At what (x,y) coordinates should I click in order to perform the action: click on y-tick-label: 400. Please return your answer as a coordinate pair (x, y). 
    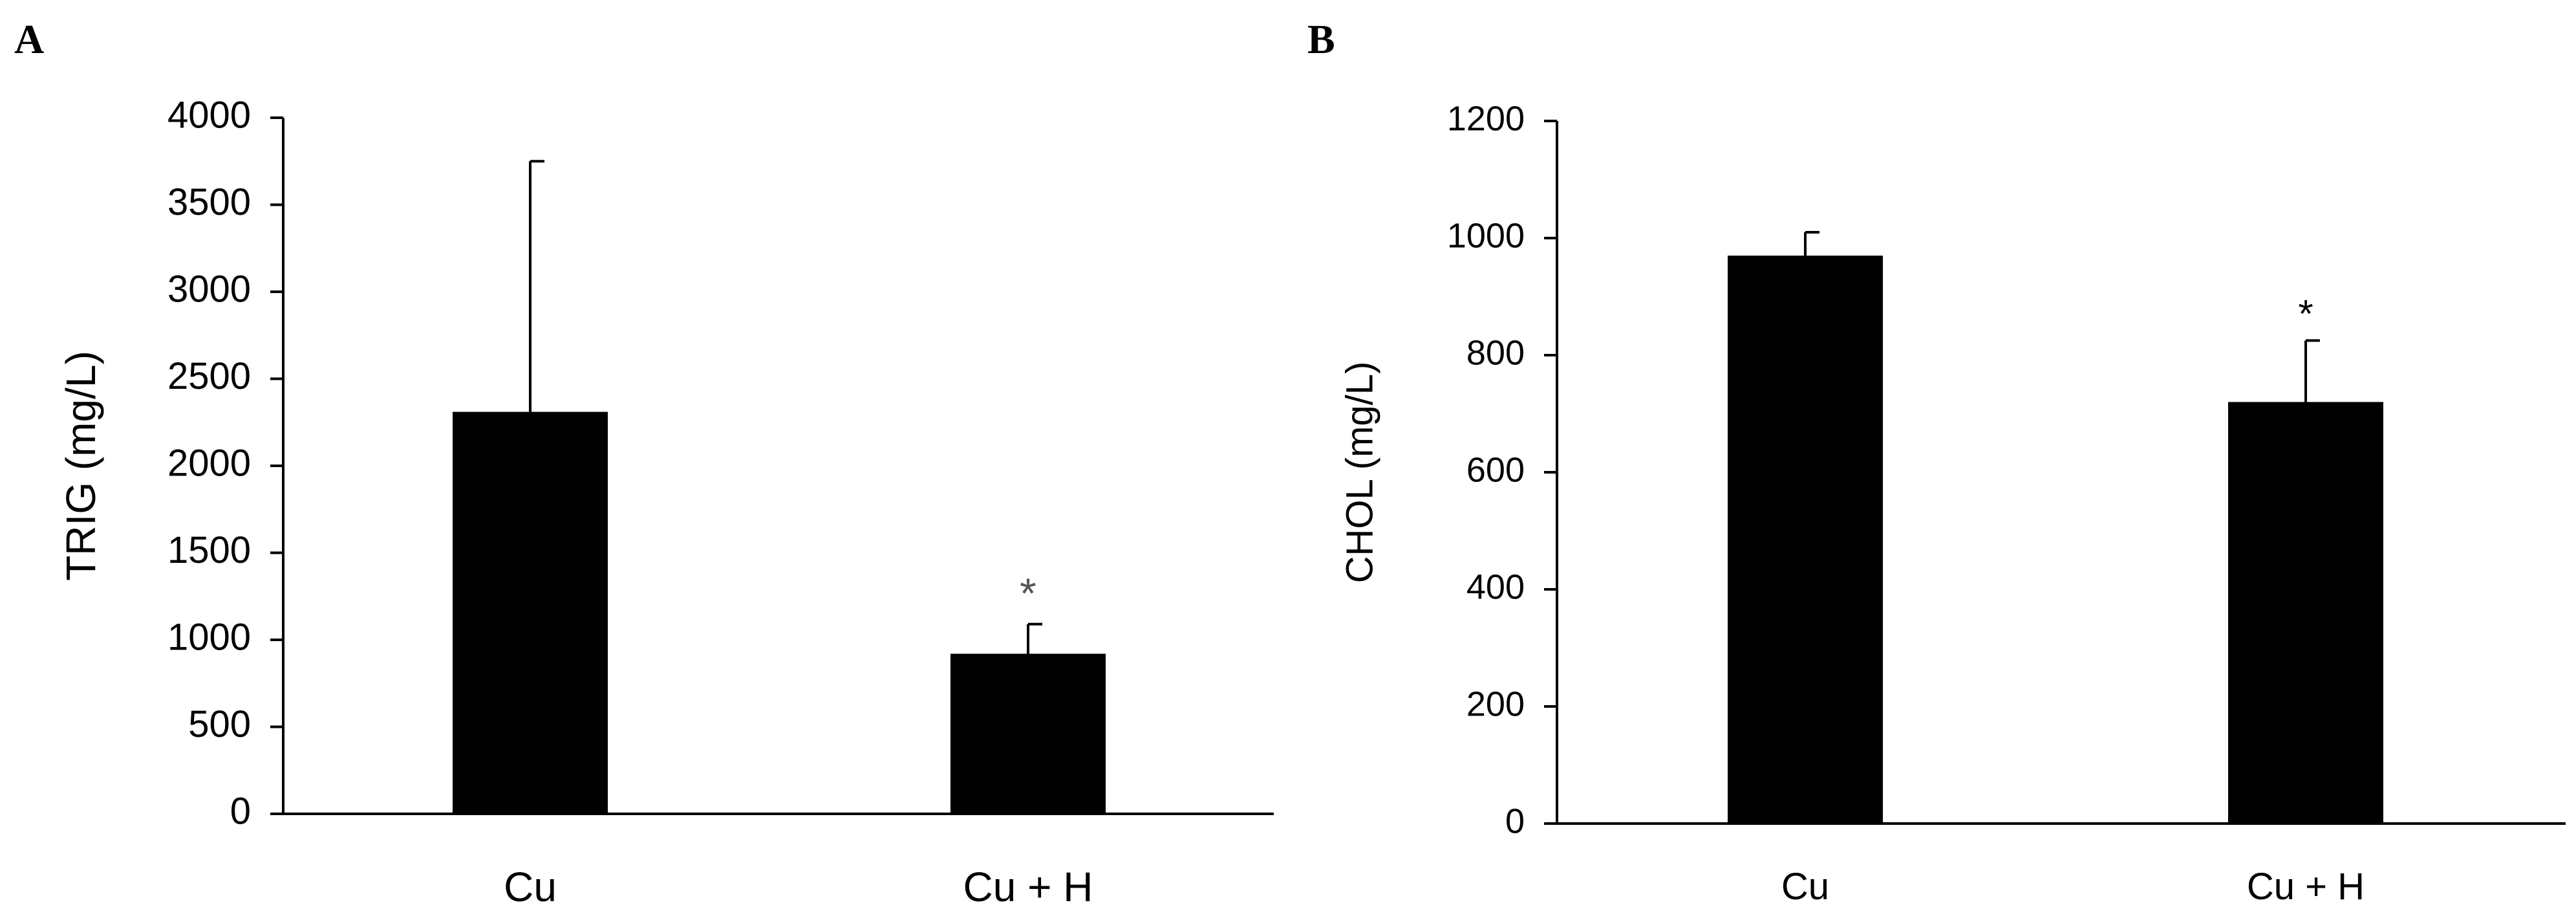
    Looking at the image, I should click on (1495, 586).